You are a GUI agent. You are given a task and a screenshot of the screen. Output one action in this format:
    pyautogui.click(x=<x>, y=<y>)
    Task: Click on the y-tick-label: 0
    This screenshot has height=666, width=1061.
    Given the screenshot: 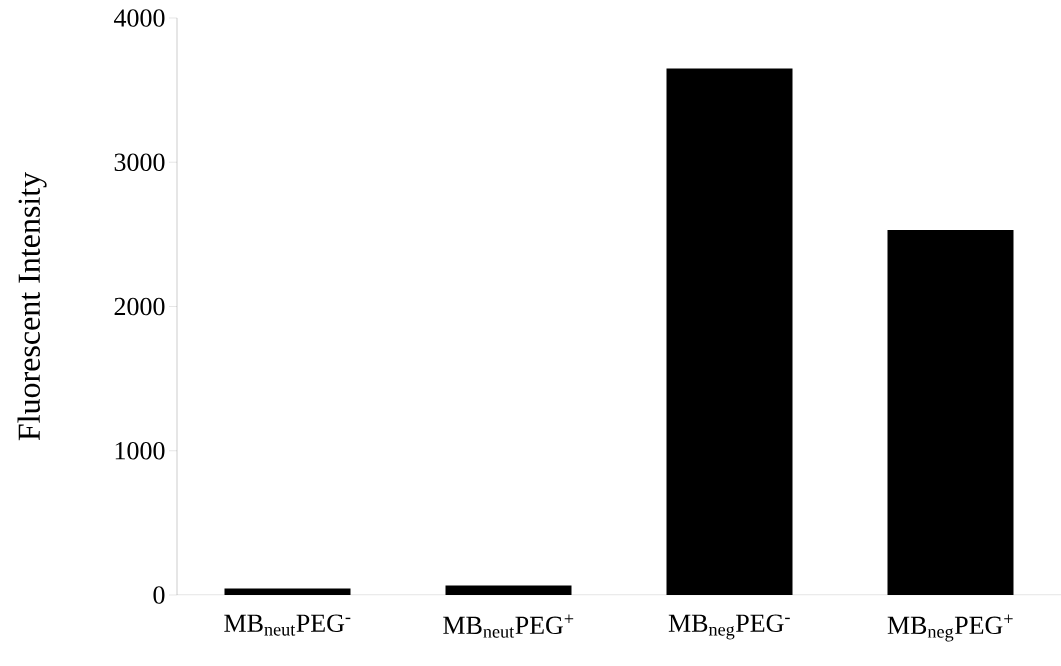 What is the action you would take?
    pyautogui.click(x=159, y=595)
    